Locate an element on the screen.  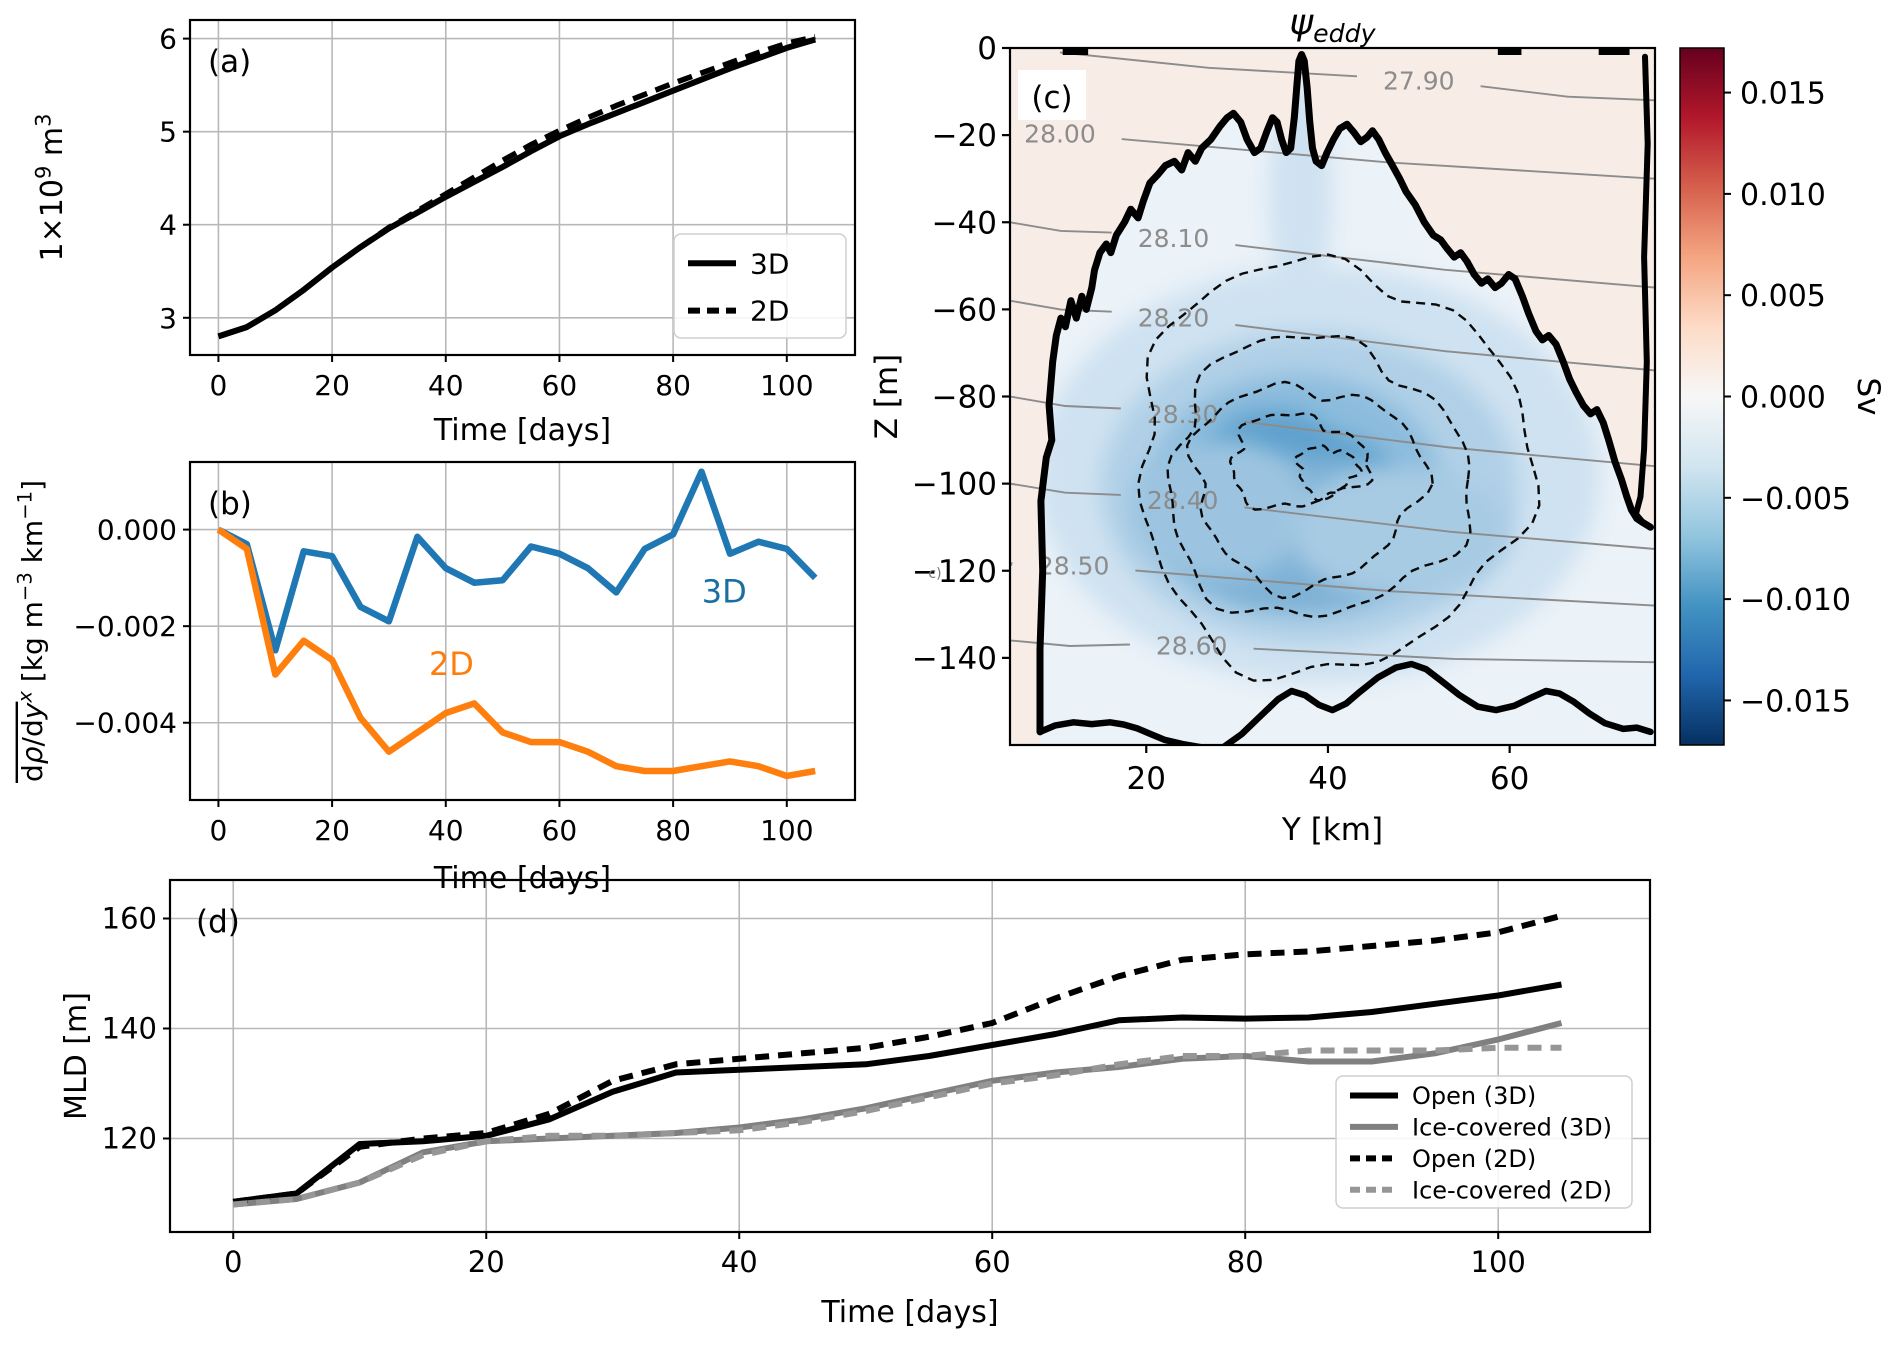
colorbar-sv: 0.015 0.010 0.005 0.000 −0.005 −0.010 −0.015 Sv is located at coordinates (1782, 396).